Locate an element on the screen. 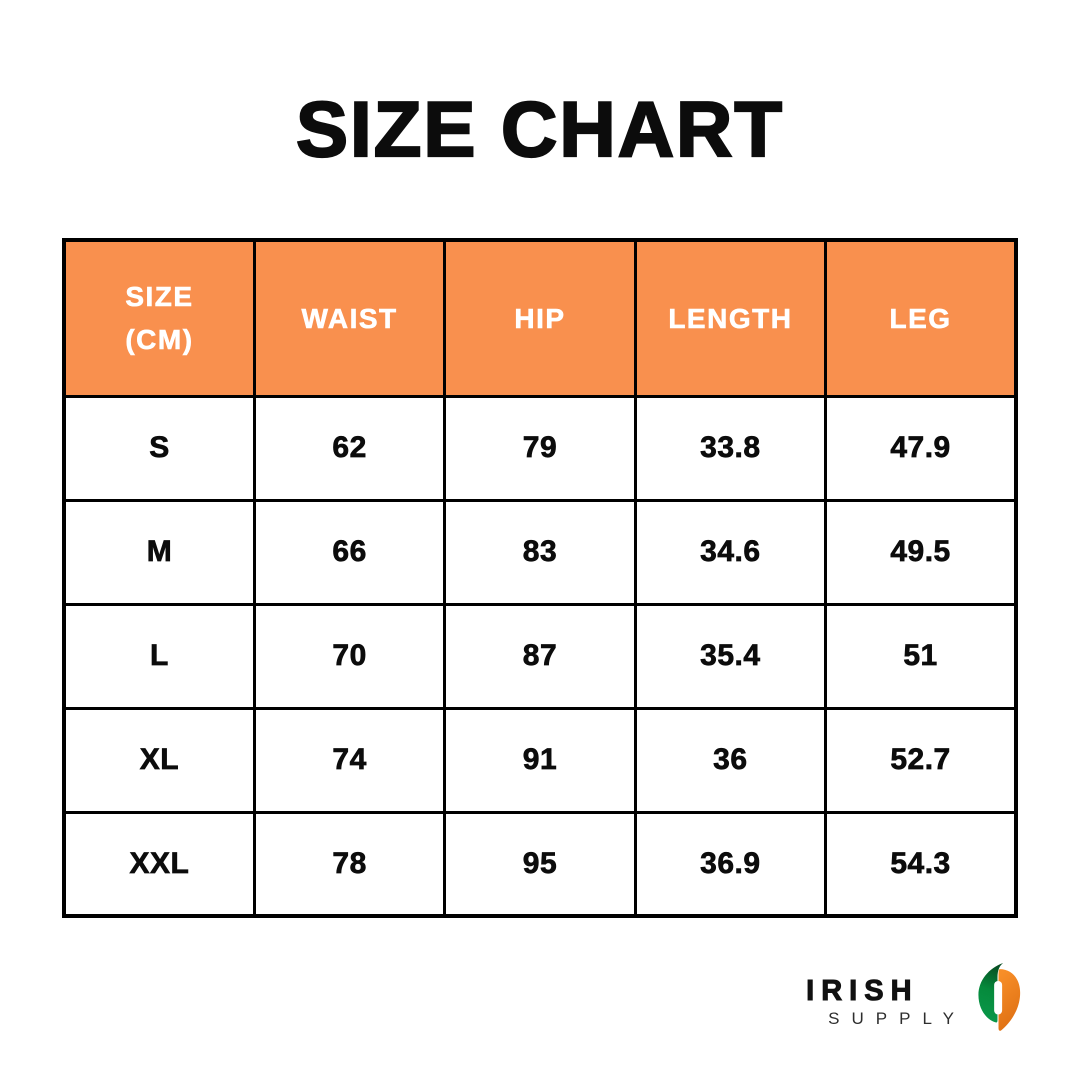  col-header-size-cm: SIZE (CM) is located at coordinates (159, 318).